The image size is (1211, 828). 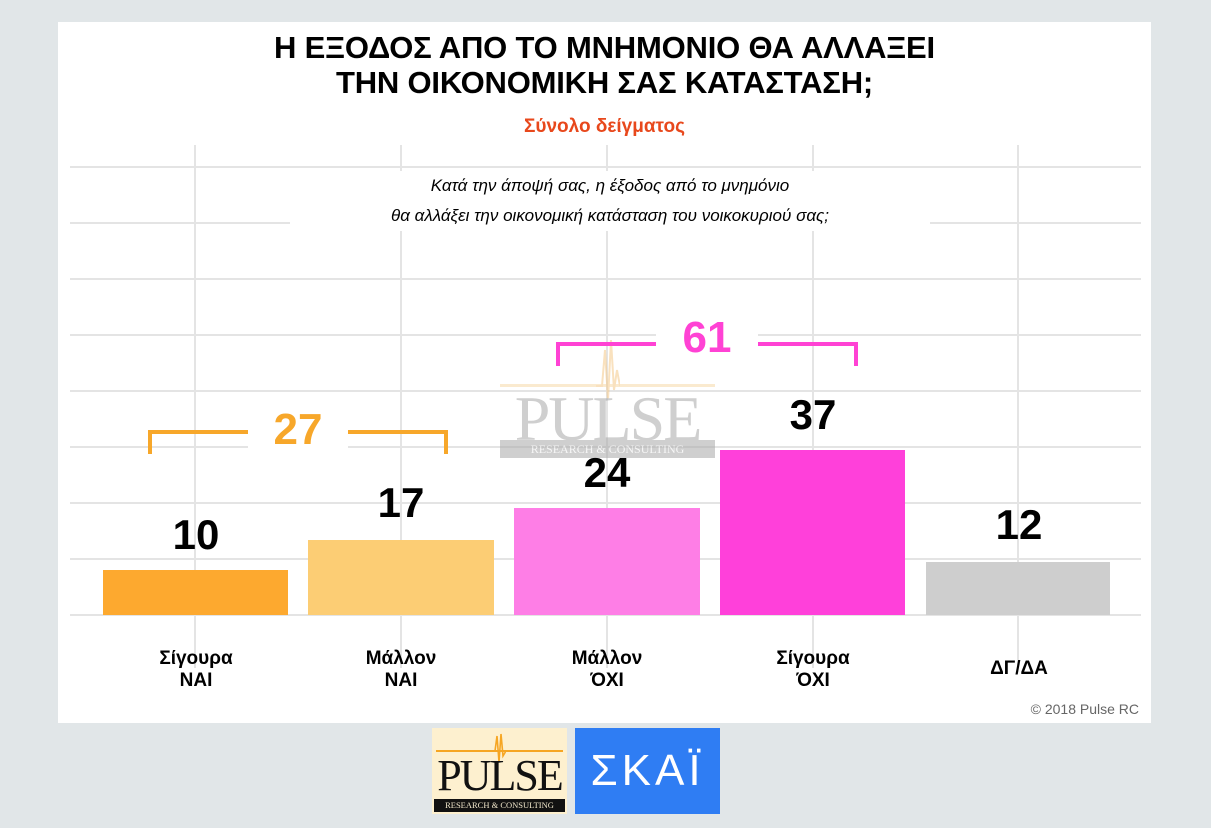 What do you see at coordinates (298, 430) in the screenshot?
I see `group-total-yes: 27` at bounding box center [298, 430].